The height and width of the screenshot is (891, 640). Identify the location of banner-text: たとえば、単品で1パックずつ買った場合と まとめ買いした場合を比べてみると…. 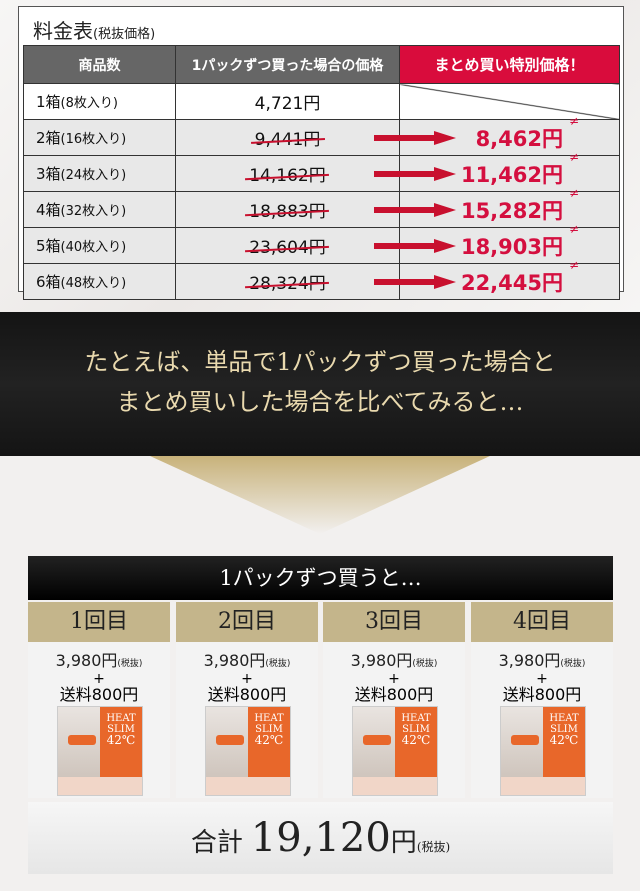
(320, 382).